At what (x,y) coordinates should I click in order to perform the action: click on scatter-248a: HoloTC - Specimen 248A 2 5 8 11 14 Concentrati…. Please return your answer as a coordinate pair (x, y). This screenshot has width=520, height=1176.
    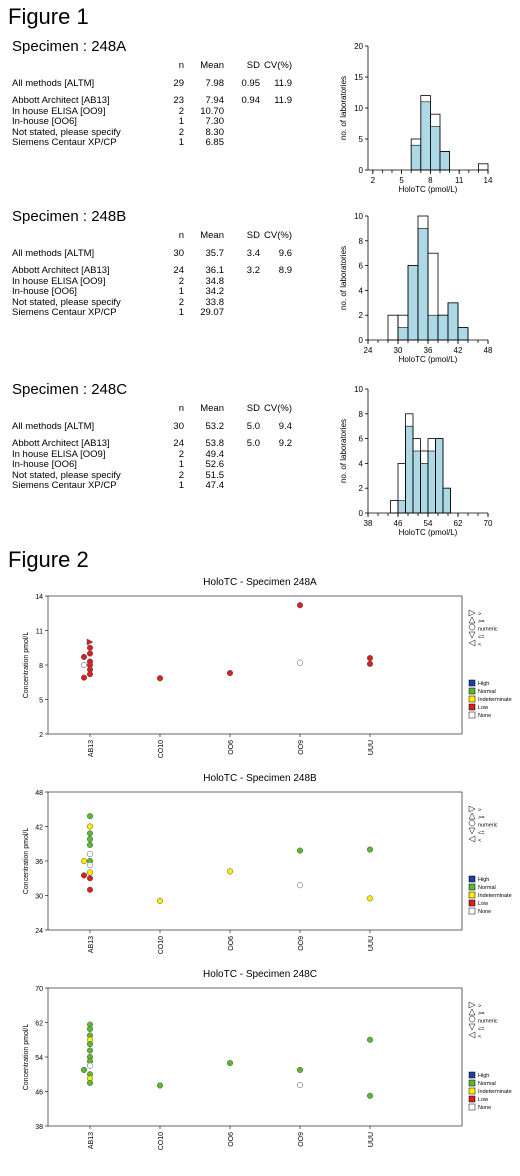
    Looking at the image, I should click on (267, 667).